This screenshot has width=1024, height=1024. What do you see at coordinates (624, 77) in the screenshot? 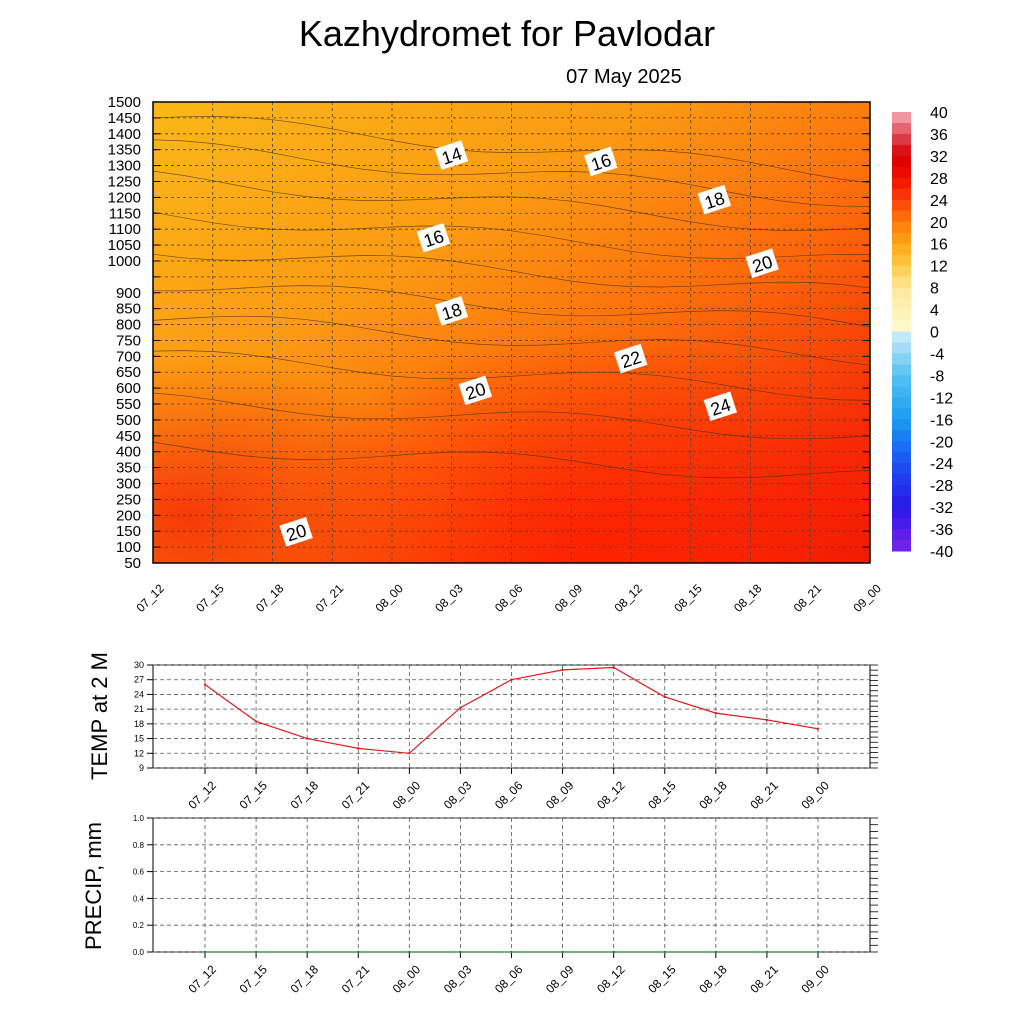
I see `chart-subtitle: 07 May 2025` at bounding box center [624, 77].